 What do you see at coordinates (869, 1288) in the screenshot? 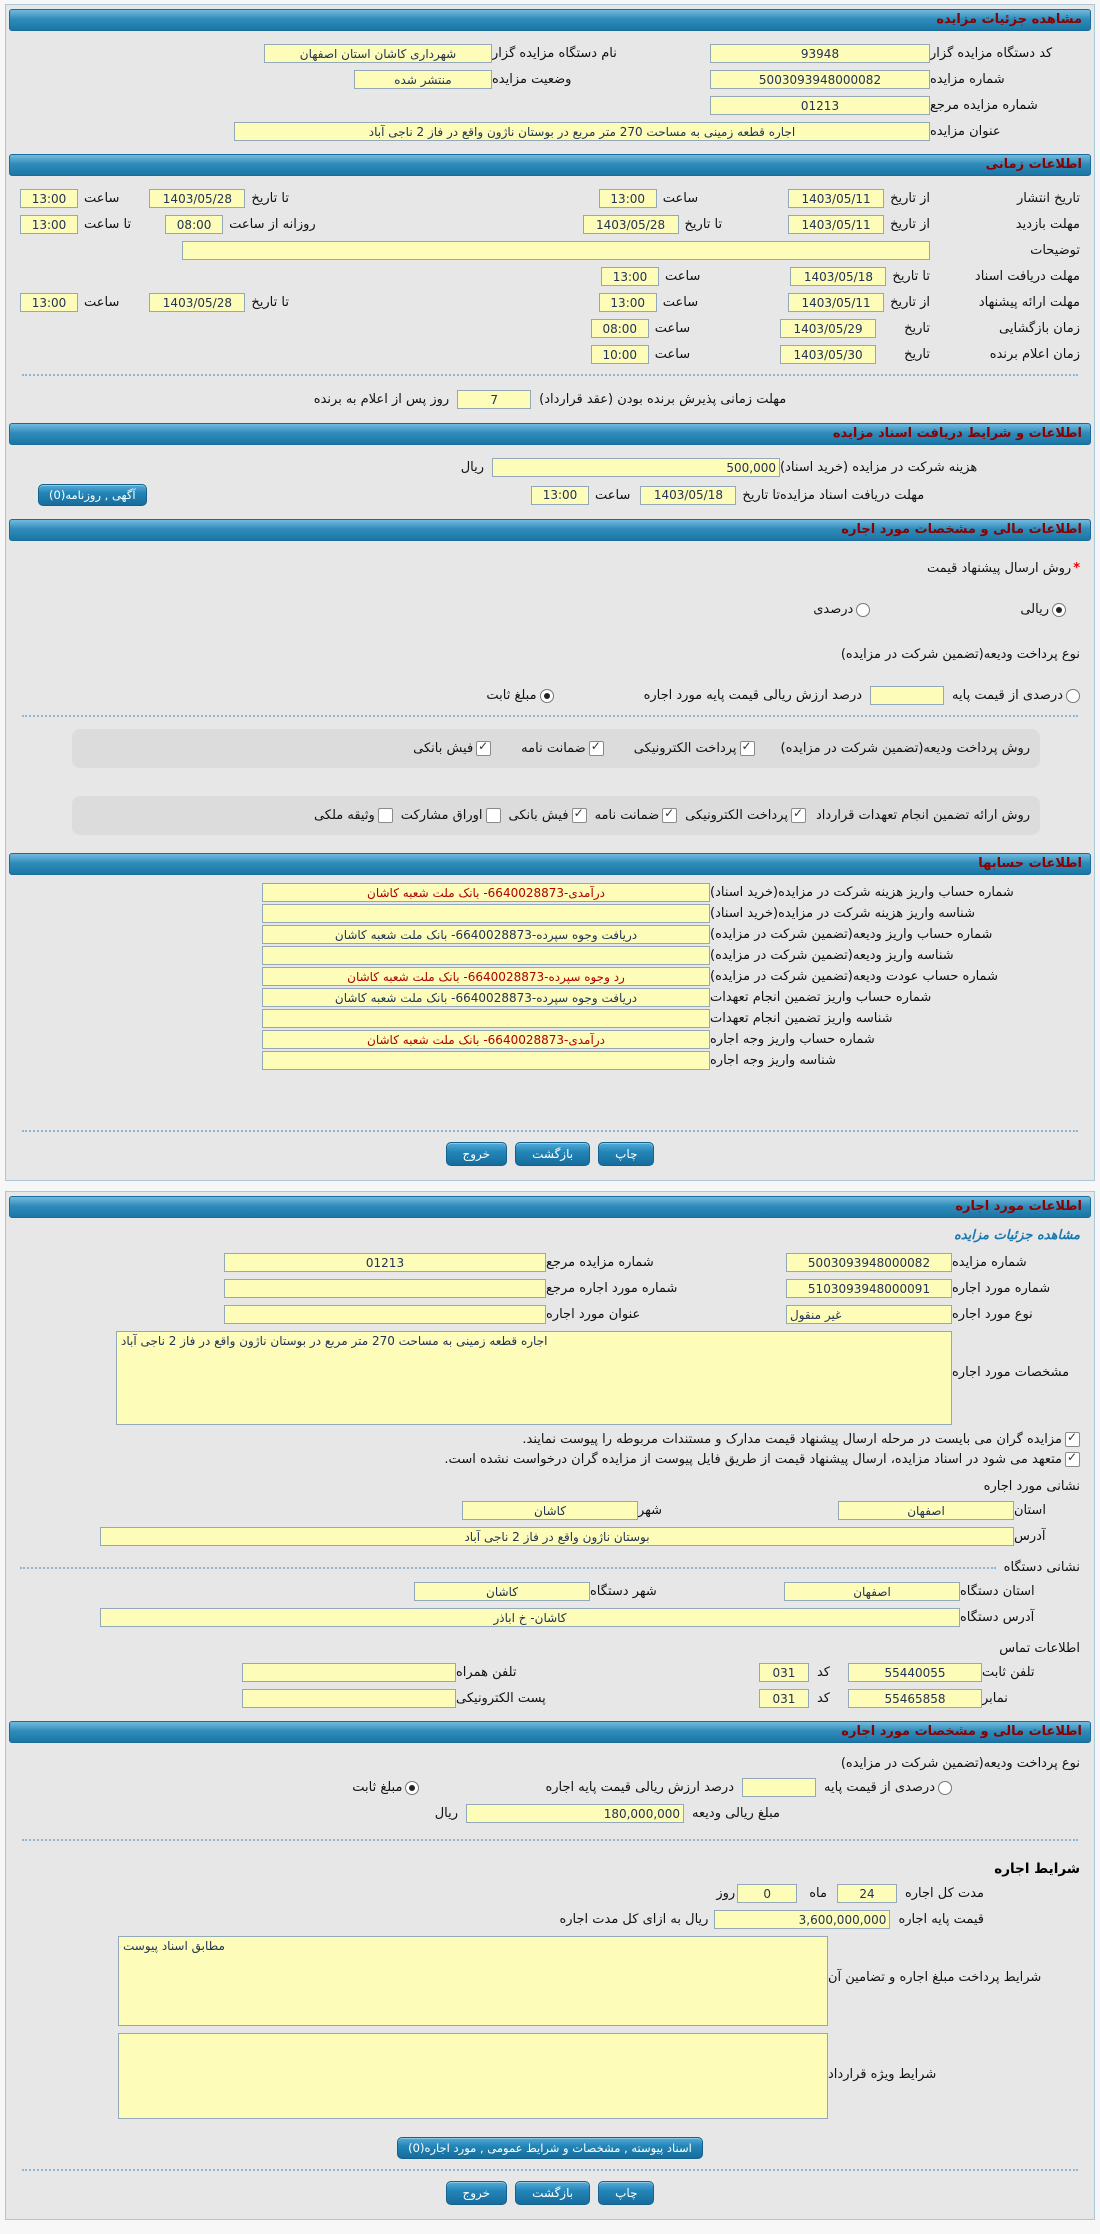
I see `item-number-field` at bounding box center [869, 1288].